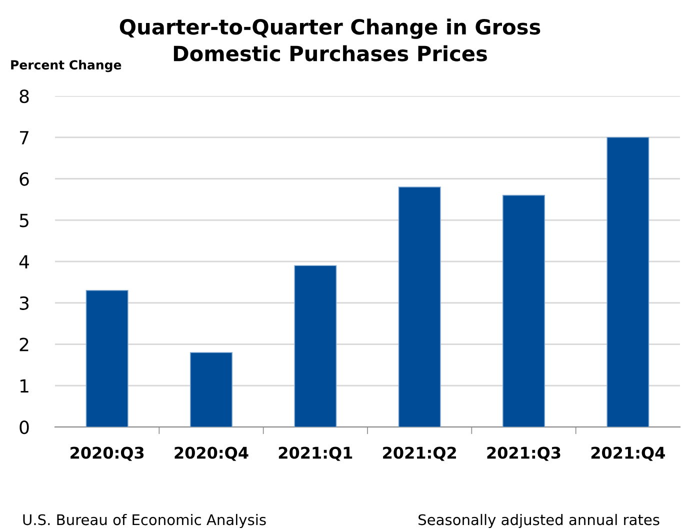  I want to click on y-tick-label: 6, so click(24, 179).